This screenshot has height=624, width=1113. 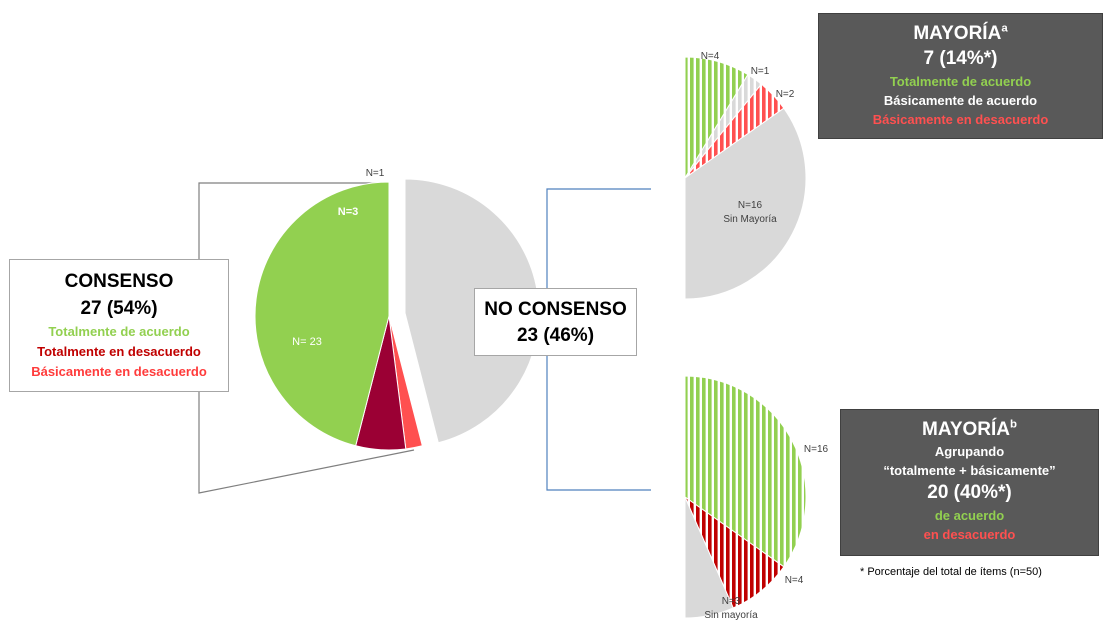 What do you see at coordinates (348, 212) in the screenshot?
I see `label-main-n3: N=3` at bounding box center [348, 212].